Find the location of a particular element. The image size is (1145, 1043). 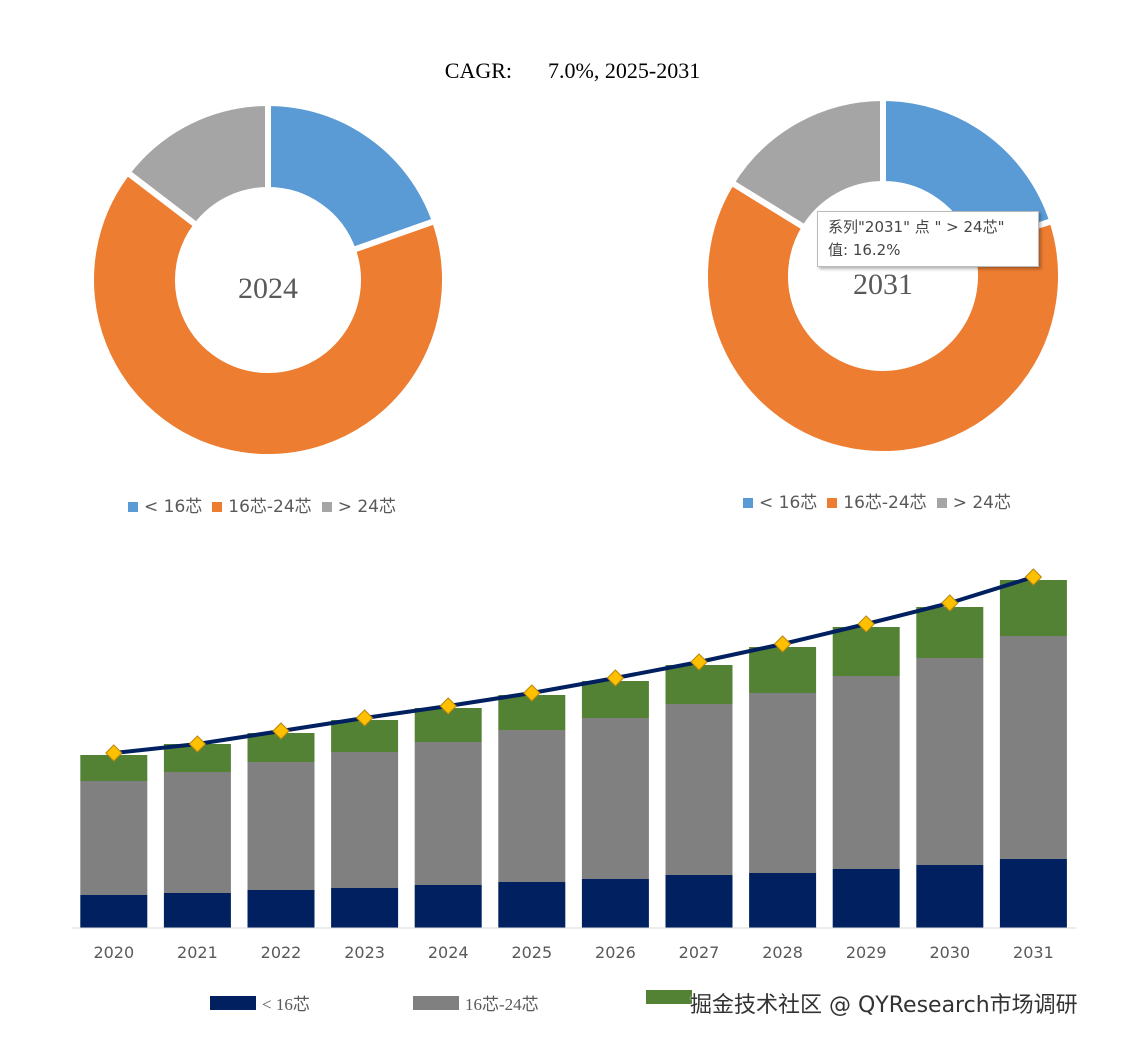

x-tick-label: 2023 is located at coordinates (364, 952).